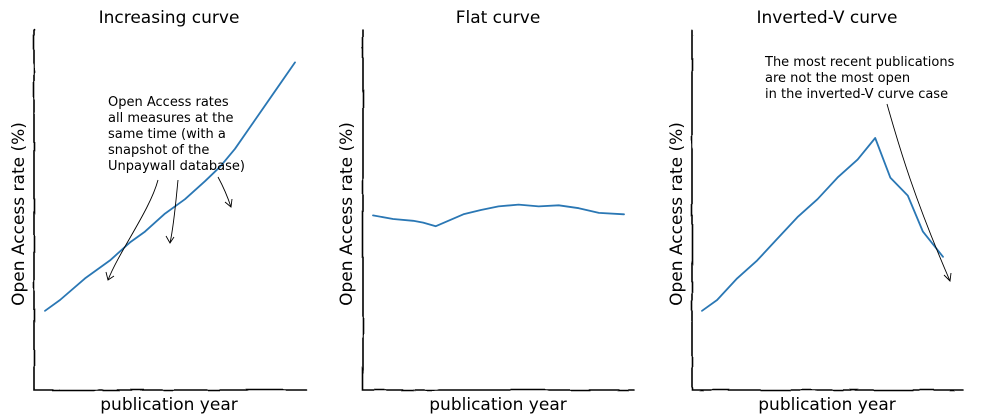  What do you see at coordinates (170, 118) in the screenshot?
I see `annotation-line: all measures at the` at bounding box center [170, 118].